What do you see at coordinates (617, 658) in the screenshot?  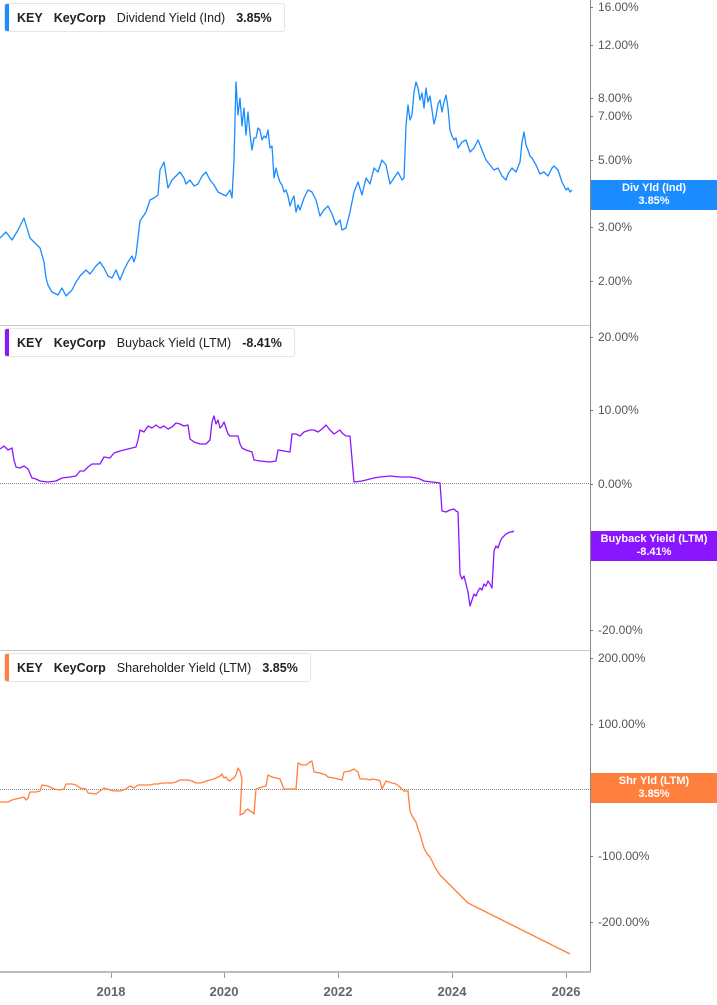 I see `y-tick-label: 200.00%` at bounding box center [617, 658].